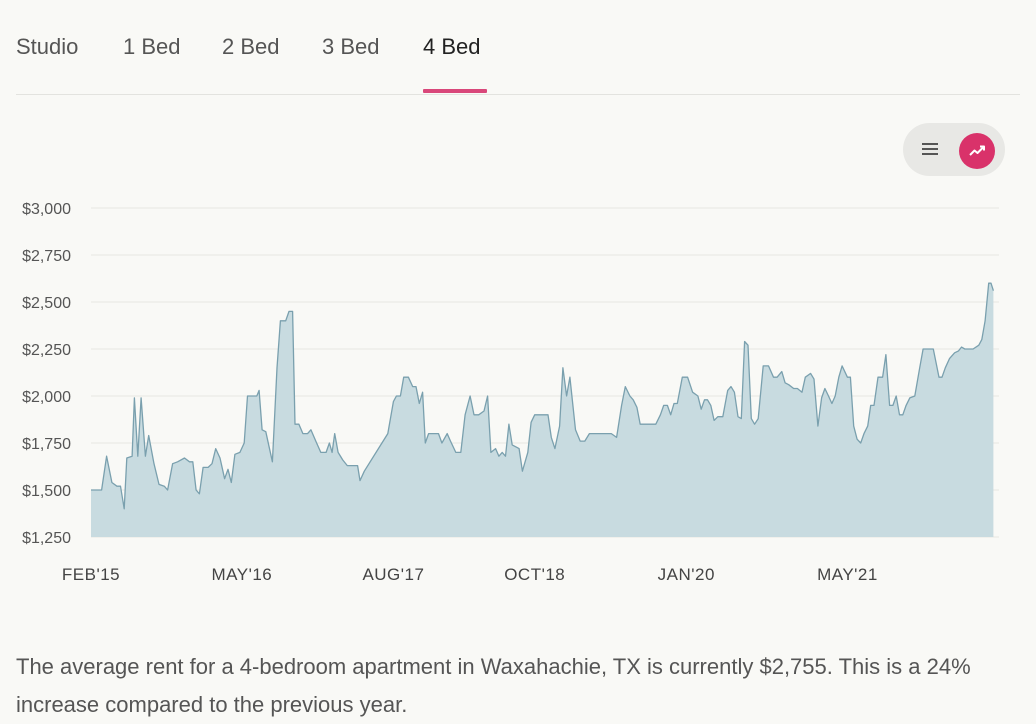  I want to click on y-tick-label: $2,750, so click(46, 256).